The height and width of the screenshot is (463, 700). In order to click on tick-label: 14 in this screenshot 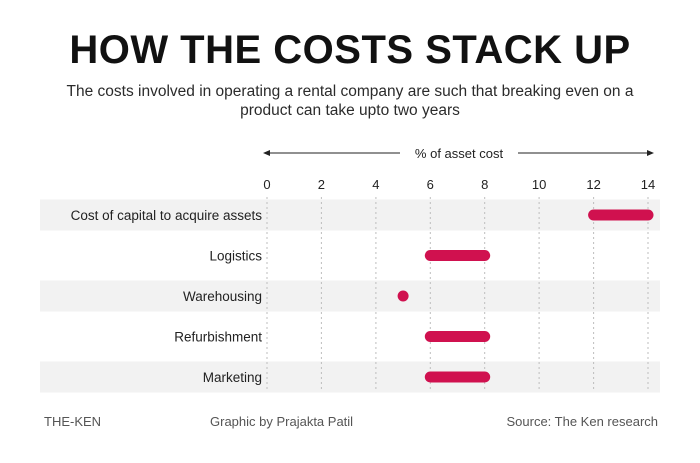, I will do `click(648, 184)`.